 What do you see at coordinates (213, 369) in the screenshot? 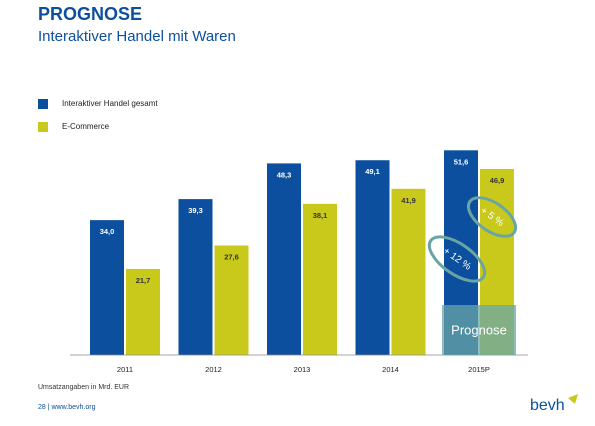
I see `x-tick-label: 2012` at bounding box center [213, 369].